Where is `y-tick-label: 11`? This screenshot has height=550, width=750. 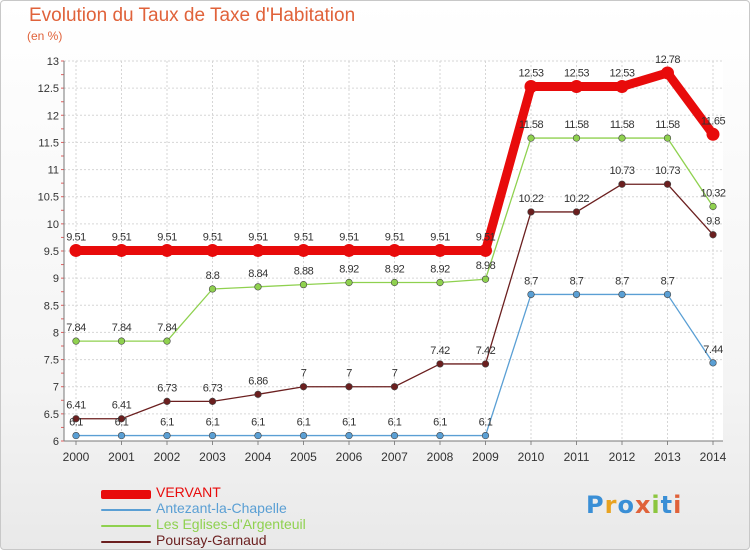
y-tick-label: 11 is located at coordinates (53, 171).